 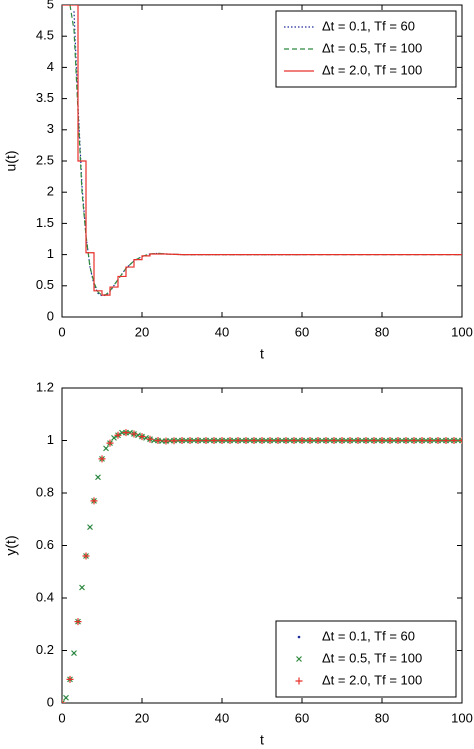 I want to click on y-tick-label: 0.6, so click(x=45, y=544).